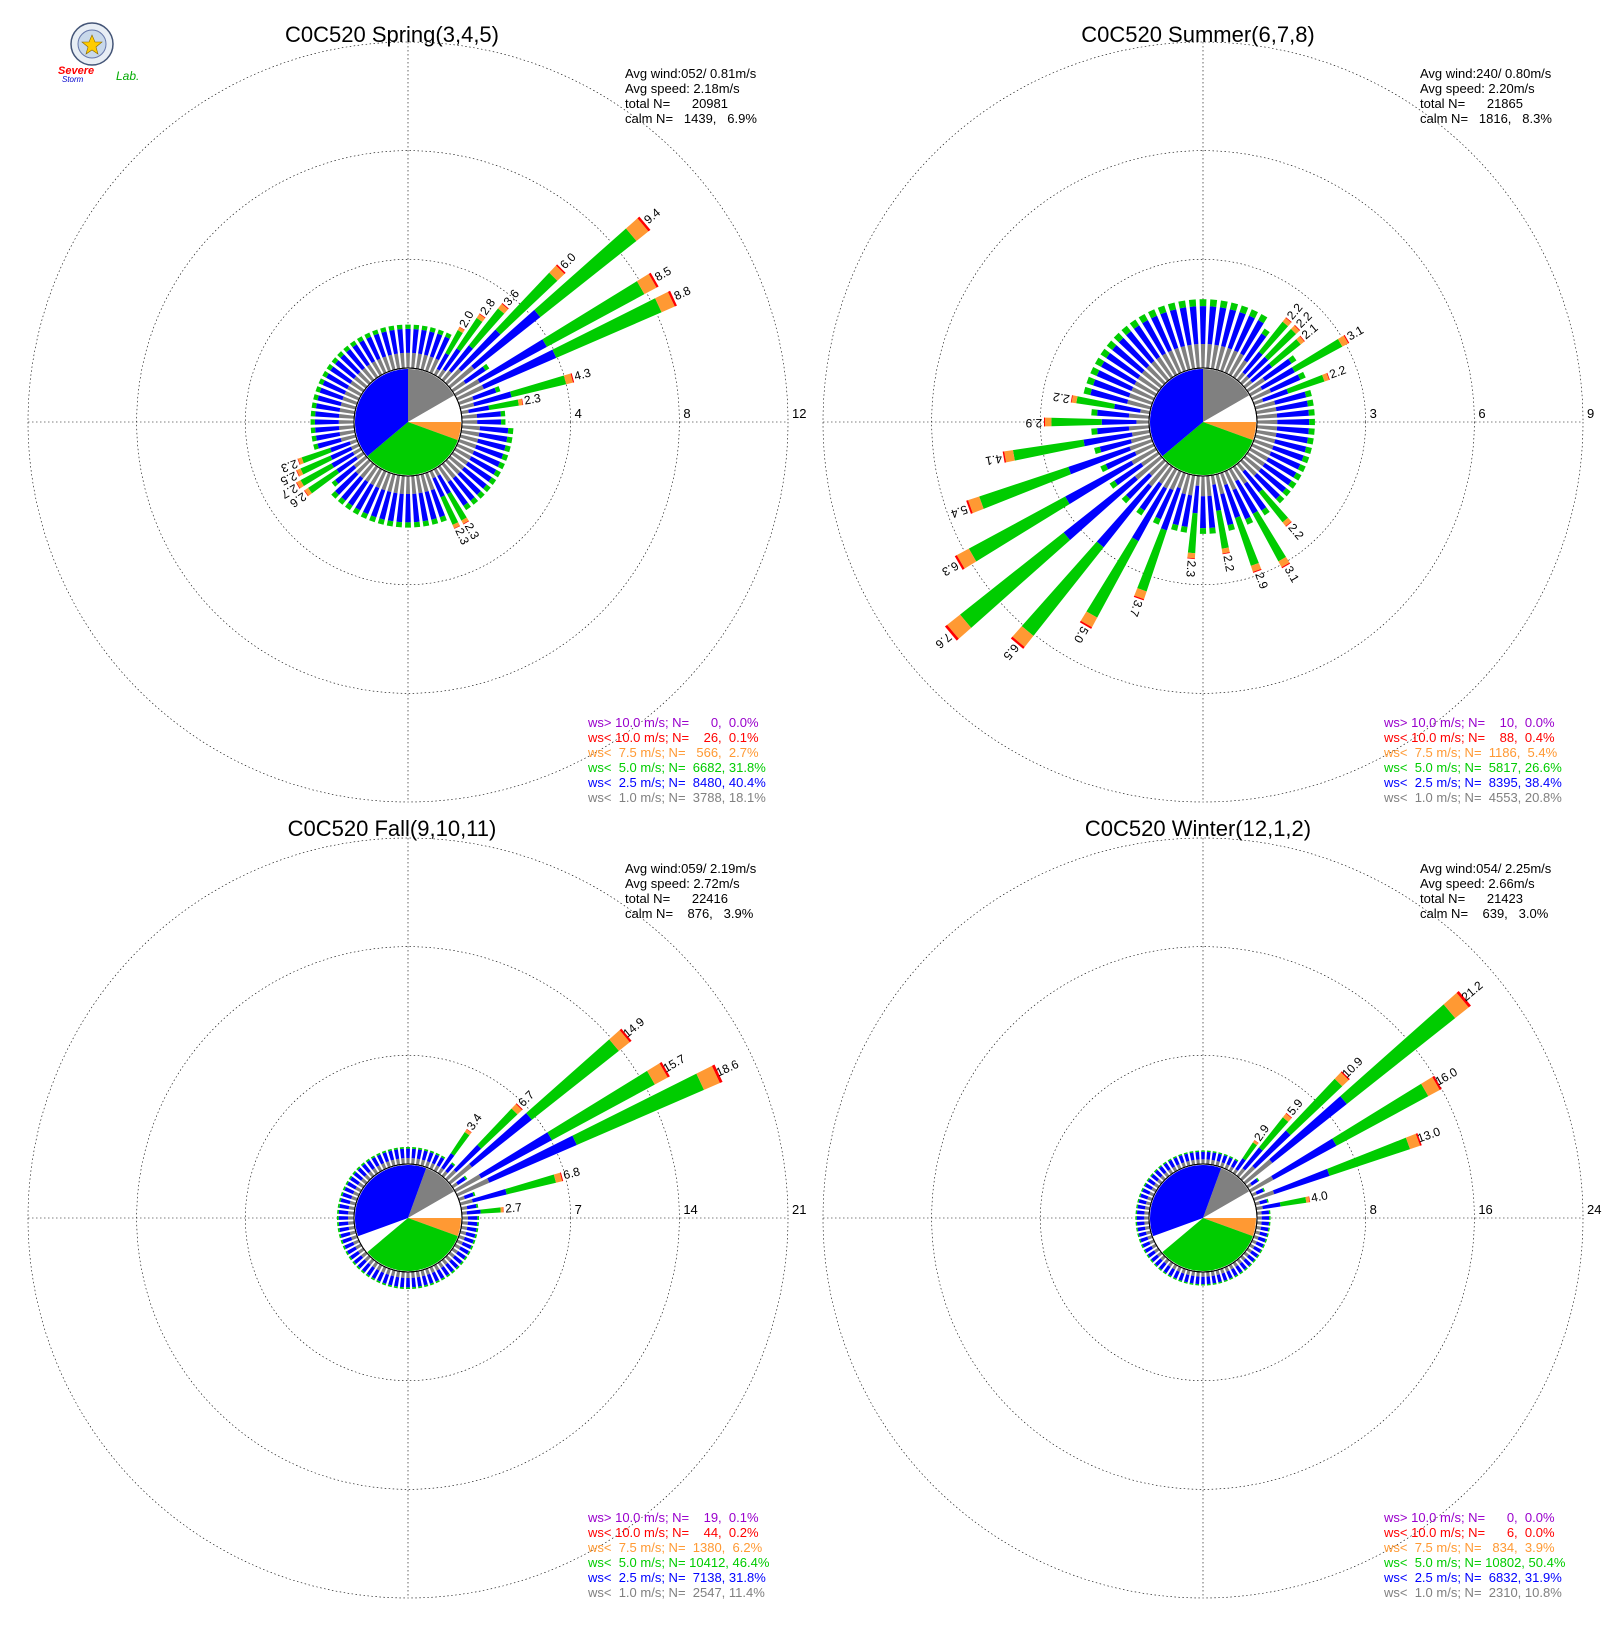 The image size is (1620, 1640). I want to click on rose-bar-label: 4.1, so click(993, 459).